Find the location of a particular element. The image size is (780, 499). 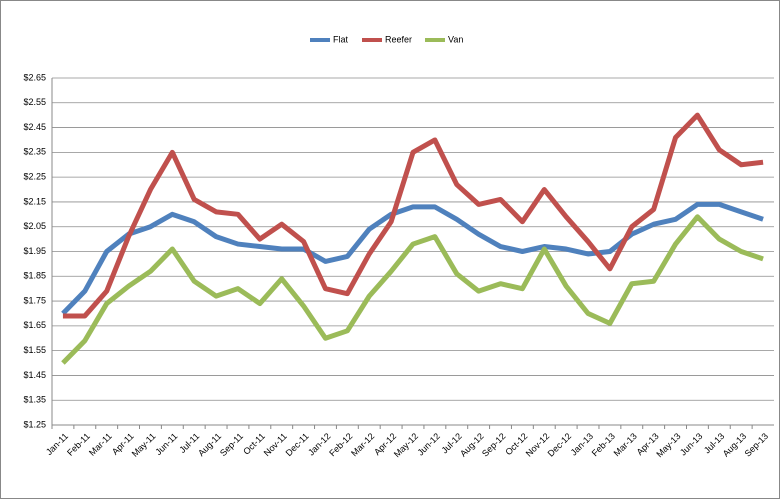

legend-label: Flat is located at coordinates (341, 39).